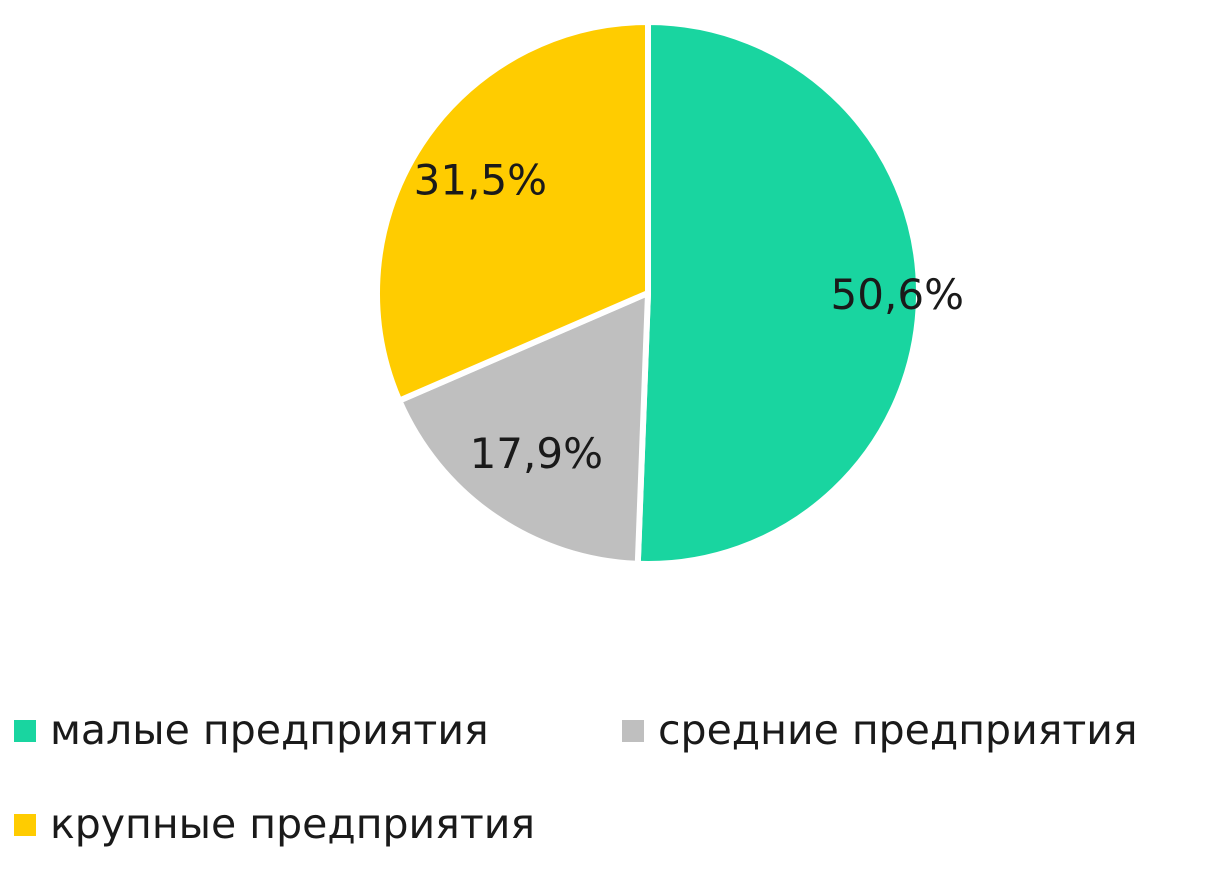  I want to click on legend-swatch-medium-enterprises, so click(633, 730).